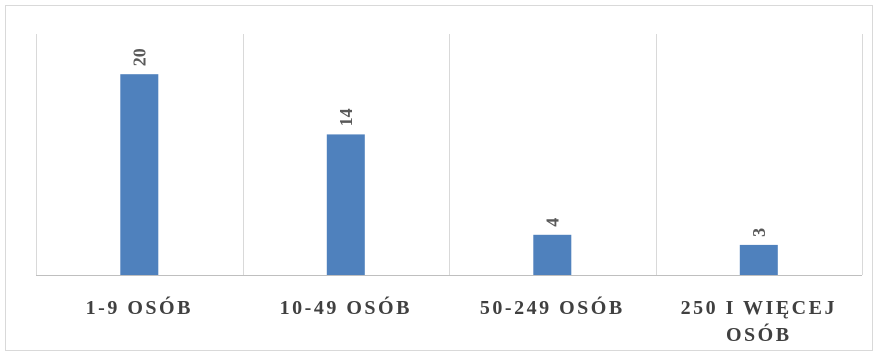 This screenshot has width=880, height=358. What do you see at coordinates (346, 117) in the screenshot?
I see `data-label-2: 14` at bounding box center [346, 117].